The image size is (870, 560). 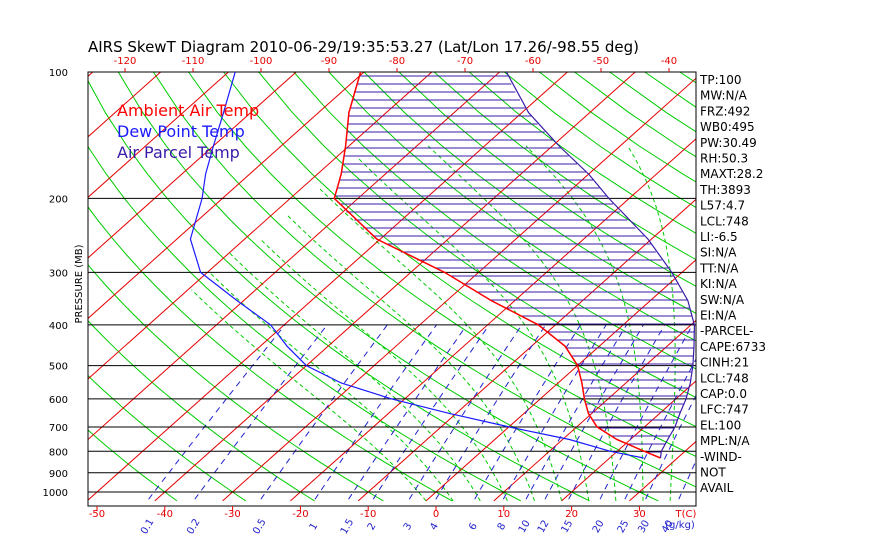 What do you see at coordinates (686, 514) in the screenshot?
I see `x-axis-label: T(C)` at bounding box center [686, 514].